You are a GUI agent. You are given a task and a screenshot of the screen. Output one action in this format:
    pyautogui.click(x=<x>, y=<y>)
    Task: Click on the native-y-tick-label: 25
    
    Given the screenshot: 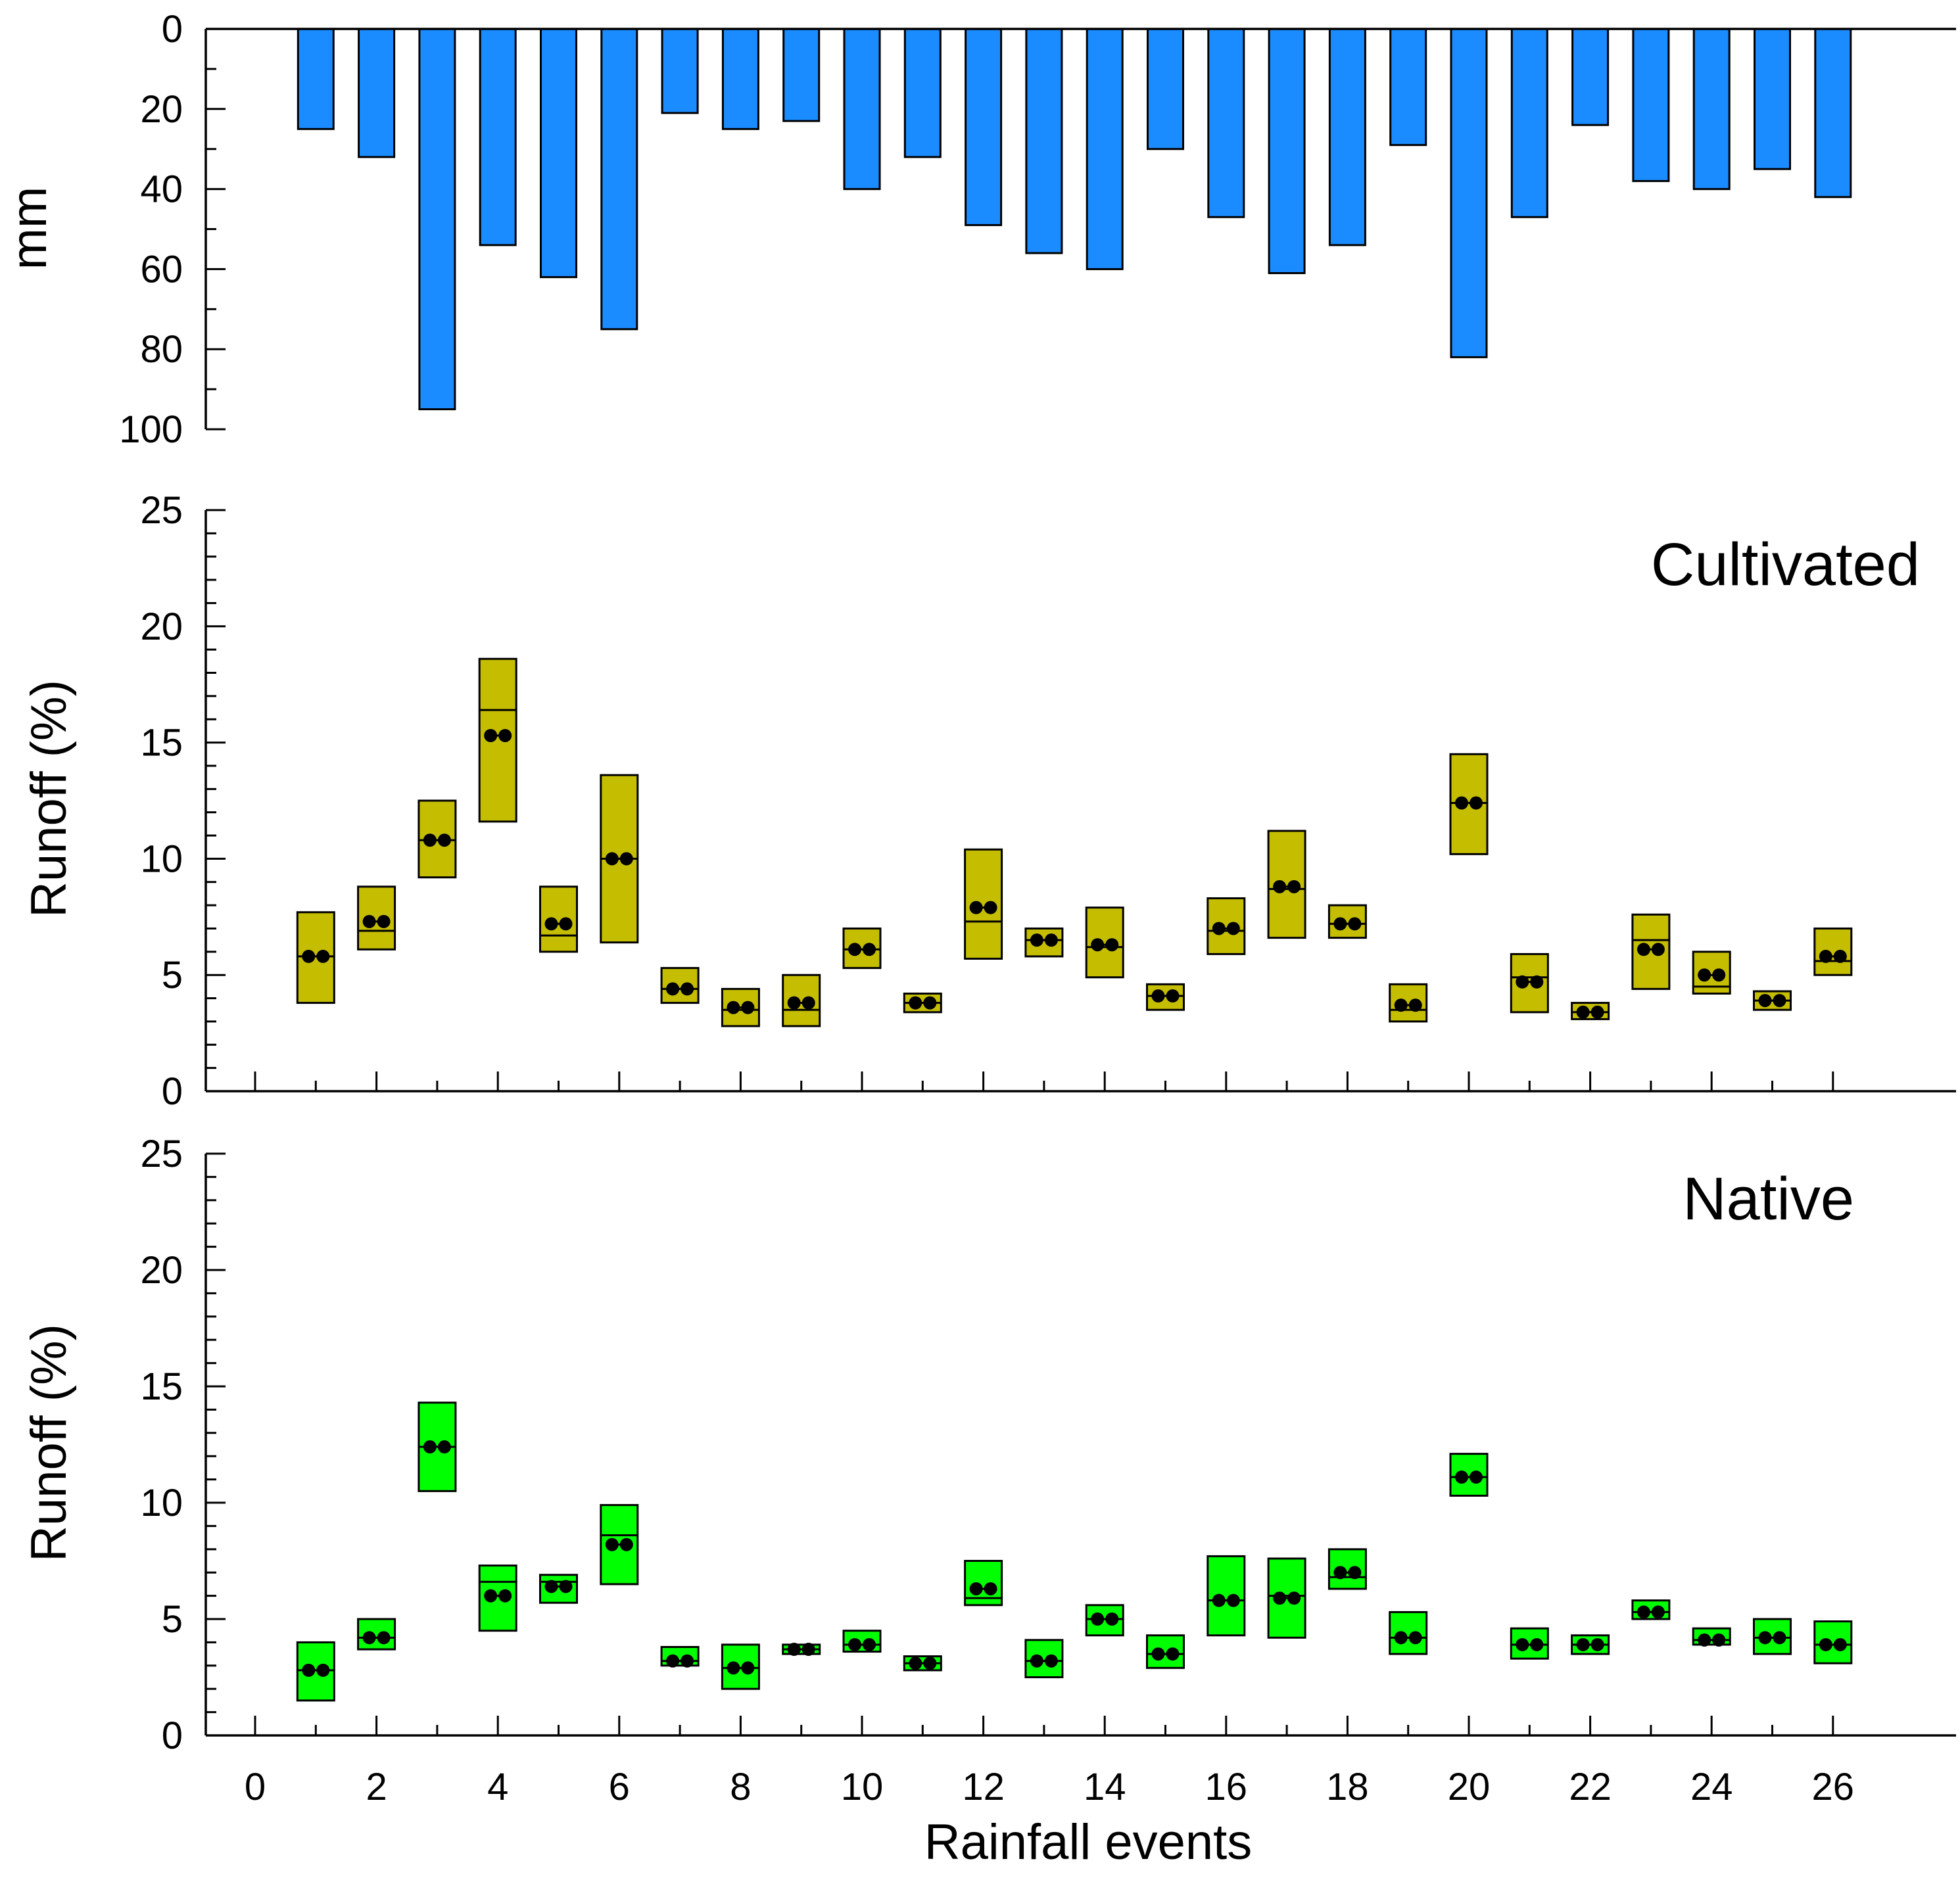 What is the action you would take?
    pyautogui.click(x=161, y=1154)
    